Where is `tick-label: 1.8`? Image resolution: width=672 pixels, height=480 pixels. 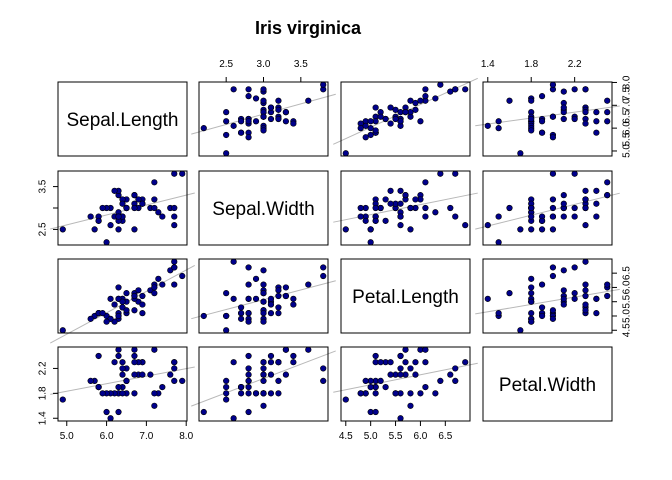
tick-label: 1.8 is located at coordinates (531, 64).